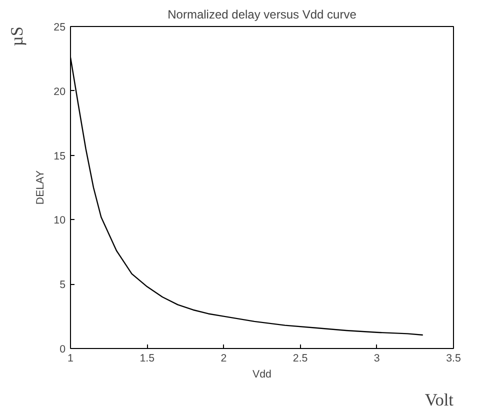  I want to click on x-tick-label: 1, so click(71, 358).